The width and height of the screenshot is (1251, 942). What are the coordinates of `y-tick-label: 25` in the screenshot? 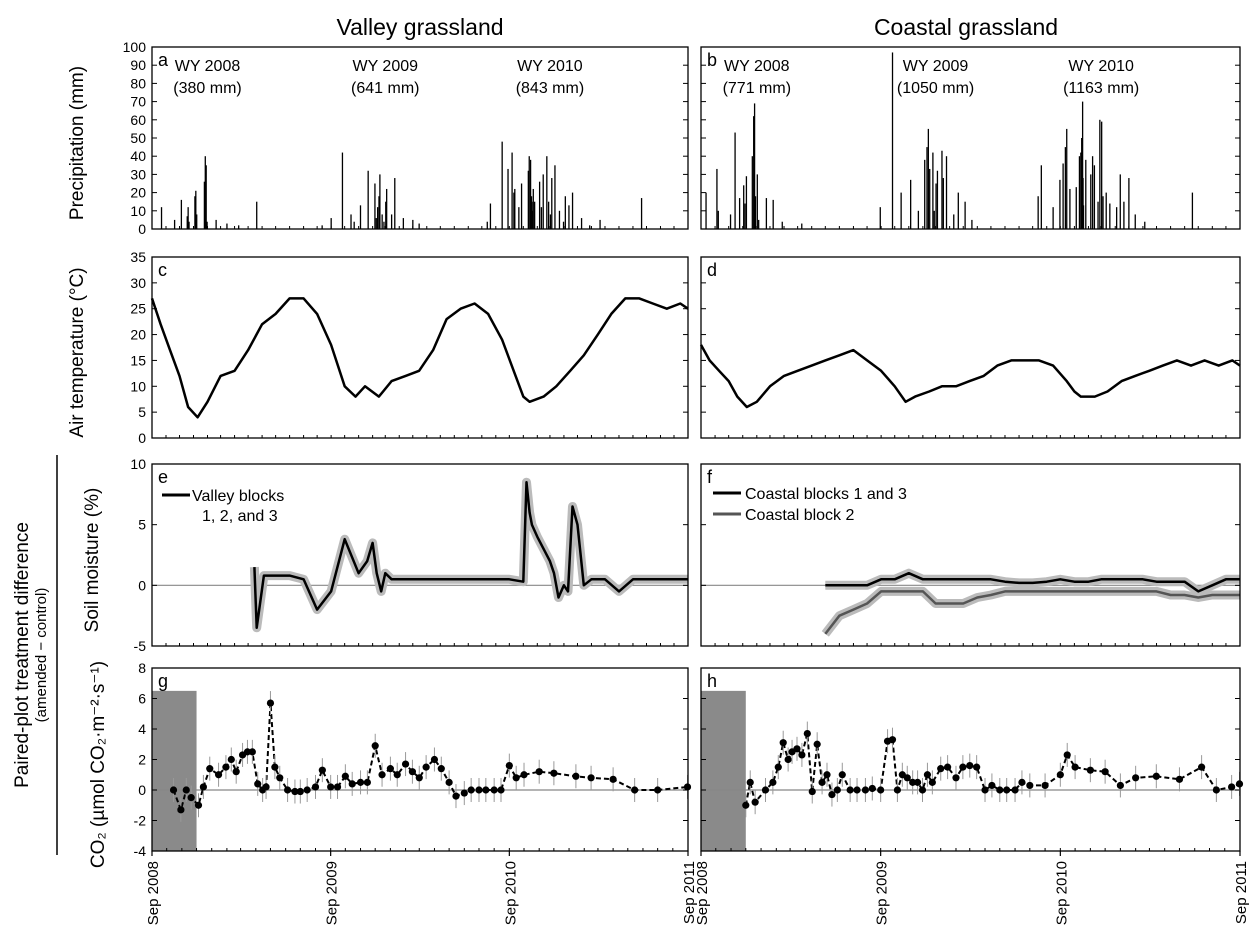 It's located at (138, 309).